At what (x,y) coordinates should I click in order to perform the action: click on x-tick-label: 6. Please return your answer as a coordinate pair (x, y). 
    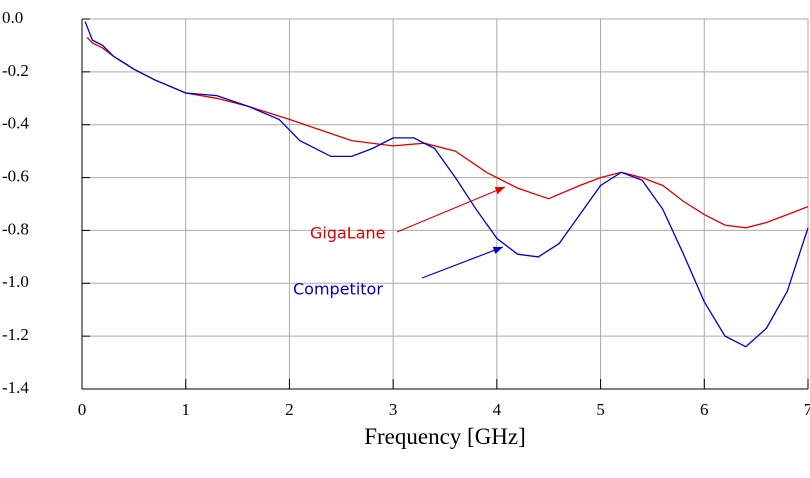
    Looking at the image, I should click on (704, 409).